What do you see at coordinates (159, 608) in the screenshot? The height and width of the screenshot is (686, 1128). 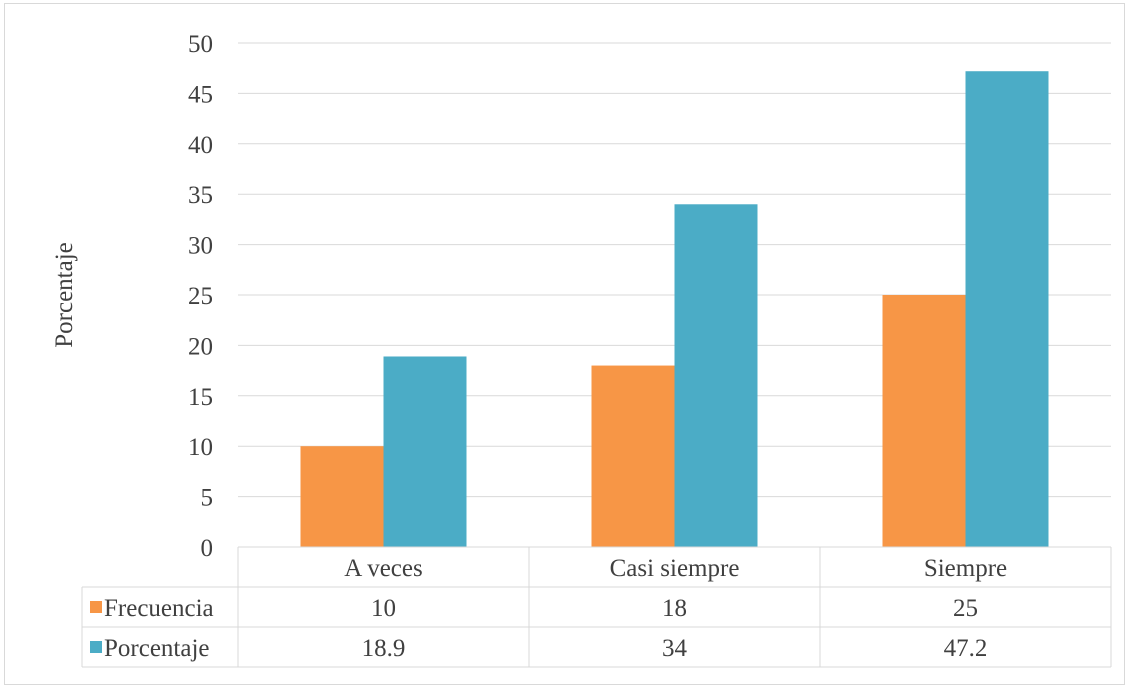 I see `legend-label: Frecuencia` at bounding box center [159, 608].